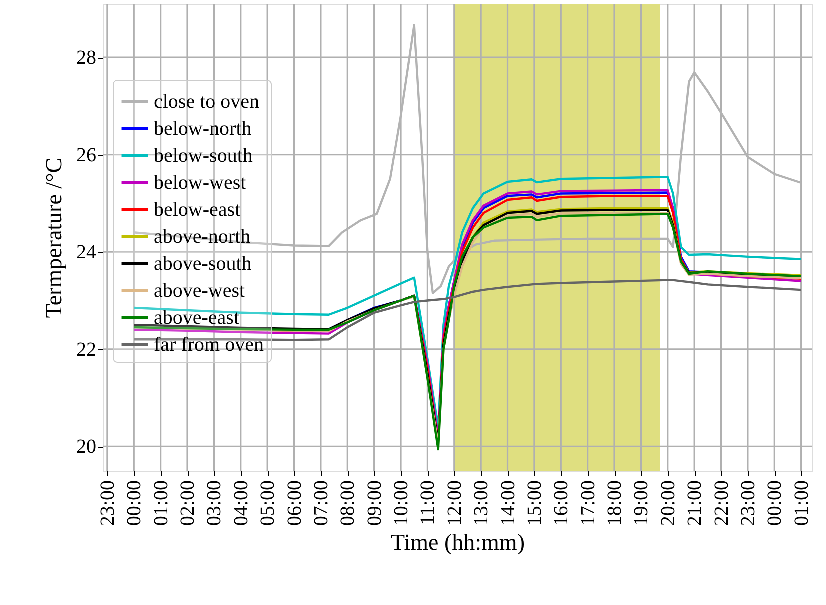  Describe the element at coordinates (86, 155) in the screenshot. I see `y-tick-label: 26` at that location.